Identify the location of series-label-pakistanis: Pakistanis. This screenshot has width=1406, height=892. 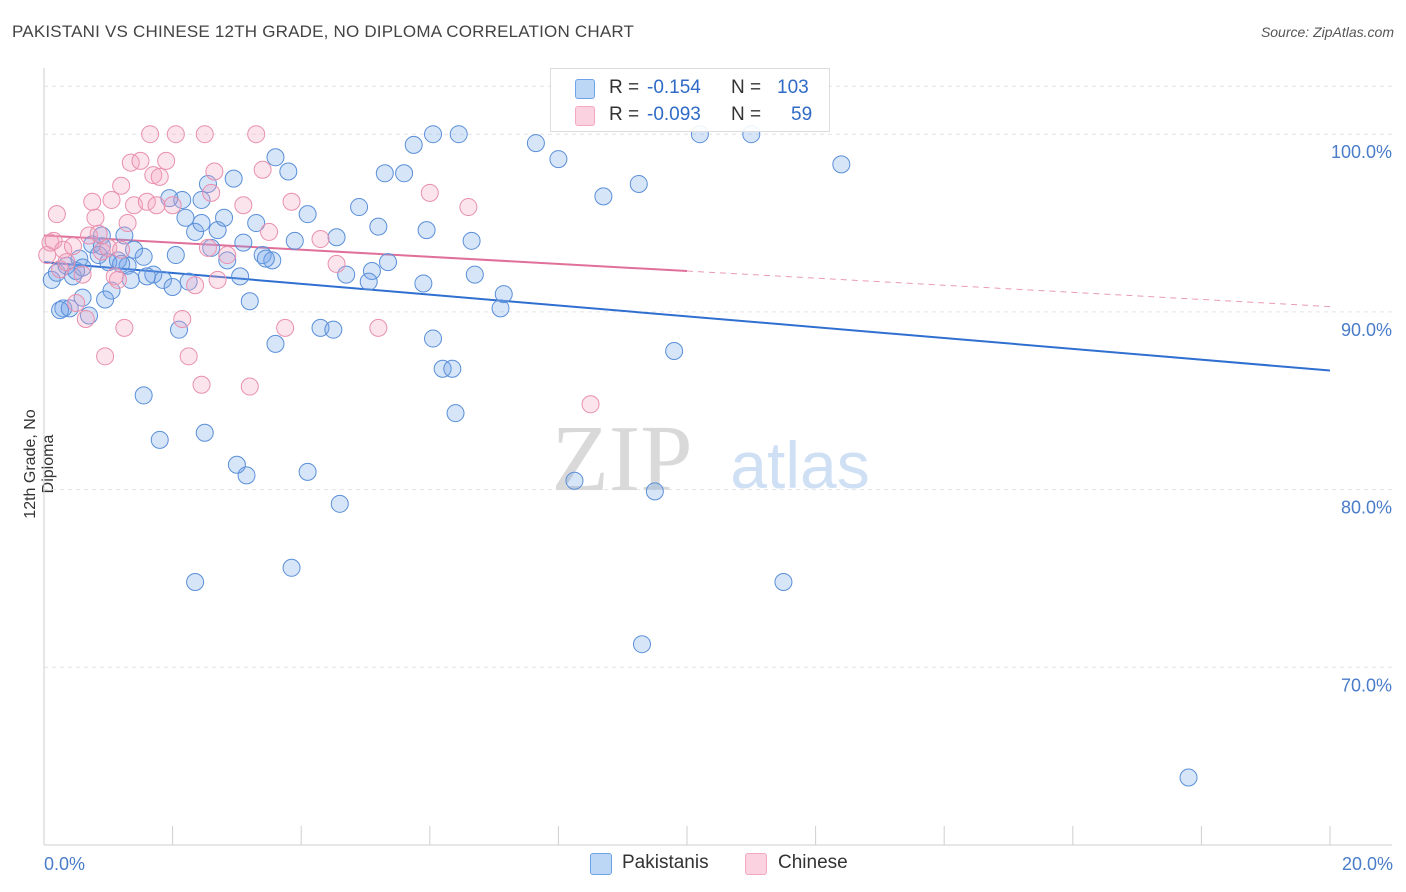
(665, 862).